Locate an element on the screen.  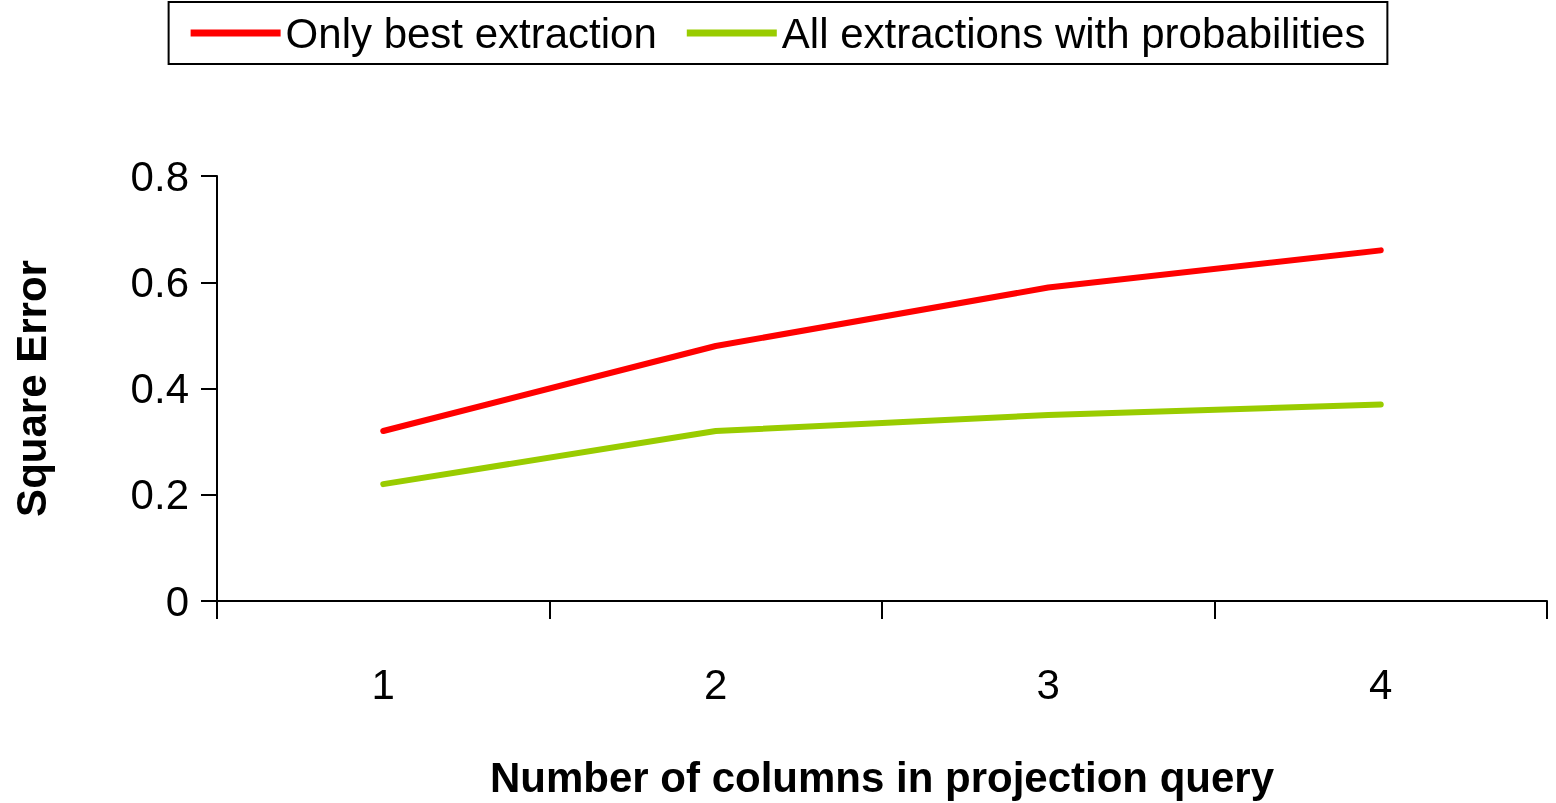
x-axis-title: Number of columns in projection query is located at coordinates (882, 777).